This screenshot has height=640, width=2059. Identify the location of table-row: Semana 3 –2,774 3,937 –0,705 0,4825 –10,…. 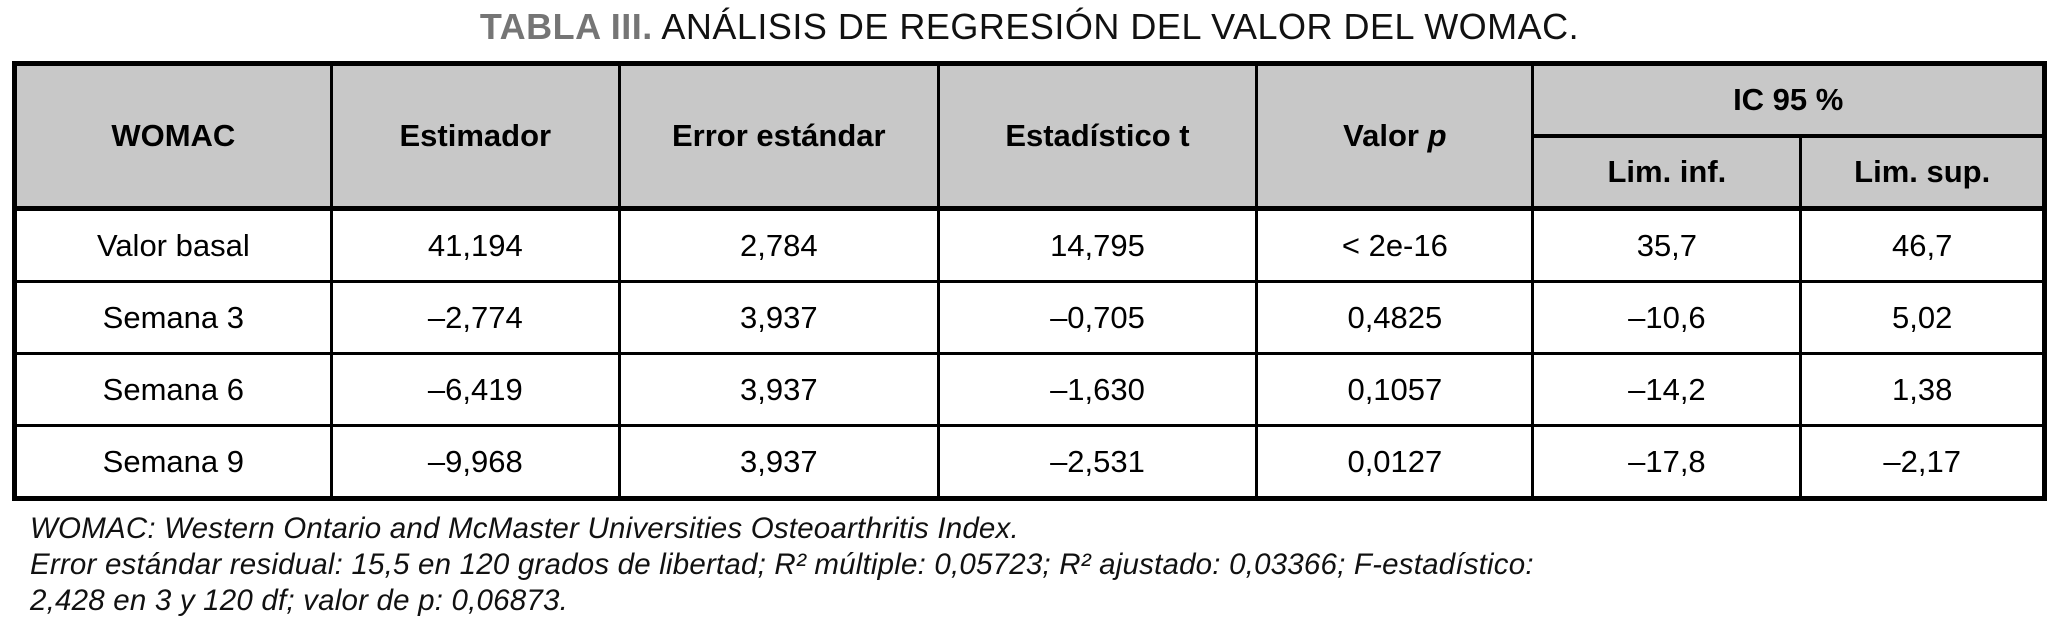
(1029, 317).